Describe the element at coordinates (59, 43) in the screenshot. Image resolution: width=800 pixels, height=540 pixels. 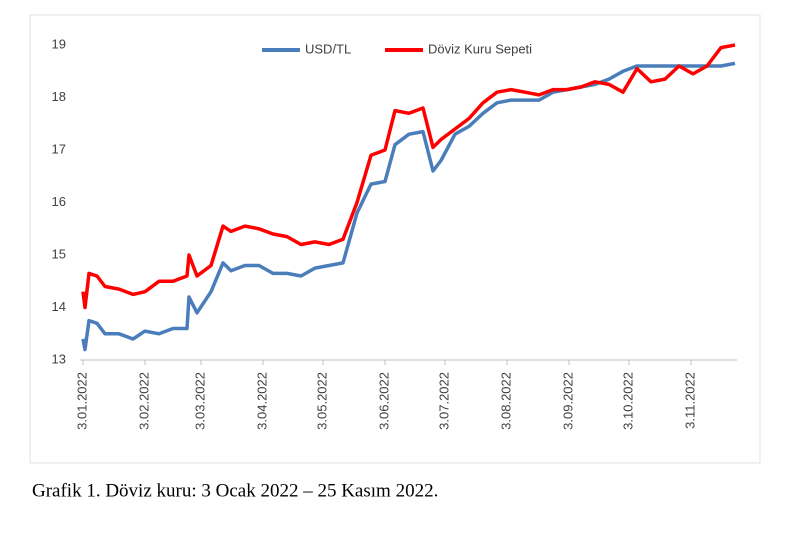
I see `y-tick-label: 19` at that location.